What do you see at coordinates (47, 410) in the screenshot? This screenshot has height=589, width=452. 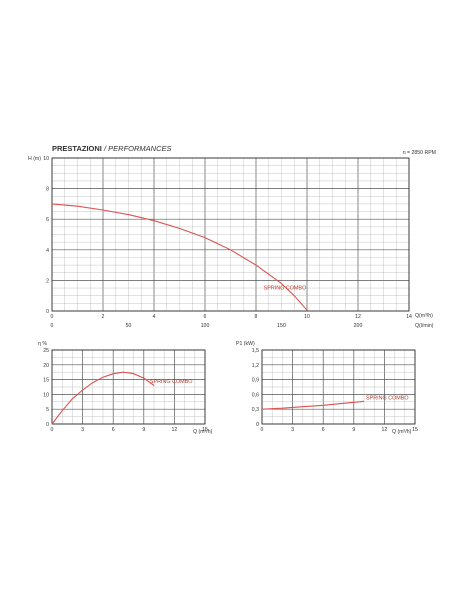 I see `y-tick-label: 5` at bounding box center [47, 410].